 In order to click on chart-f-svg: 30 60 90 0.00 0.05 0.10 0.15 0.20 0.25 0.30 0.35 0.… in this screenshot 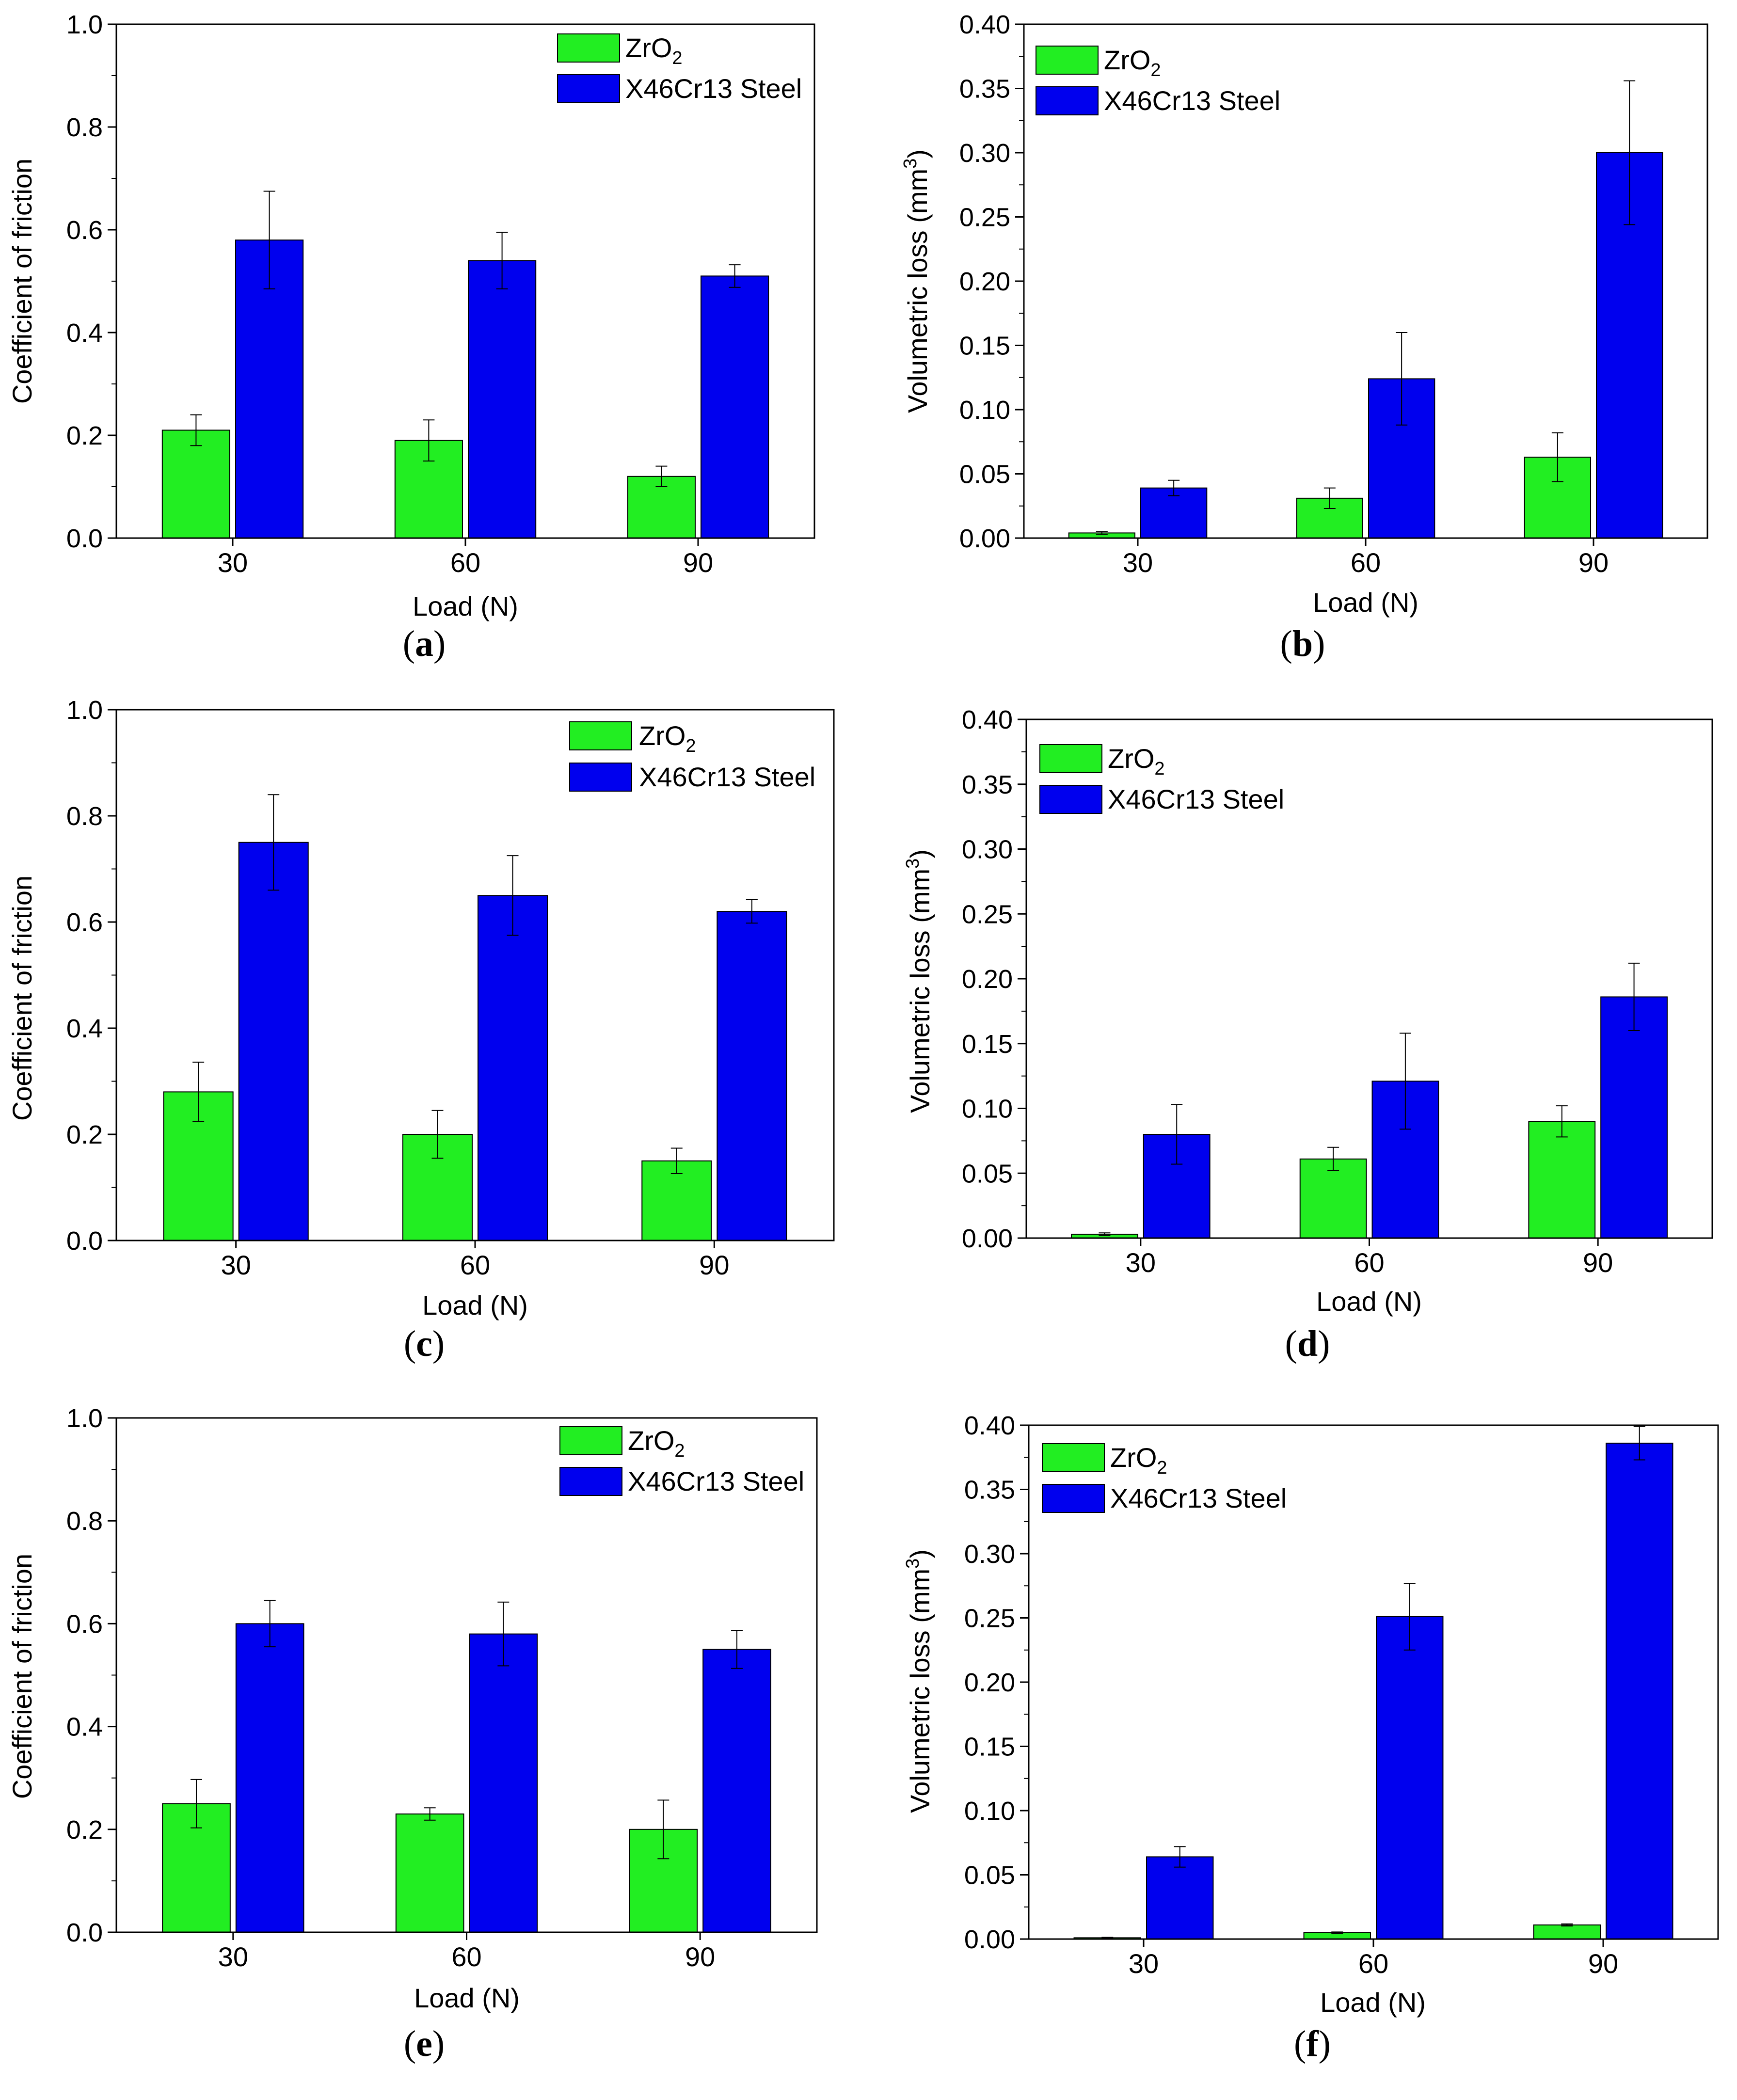, I will do `click(1311, 1714)`.